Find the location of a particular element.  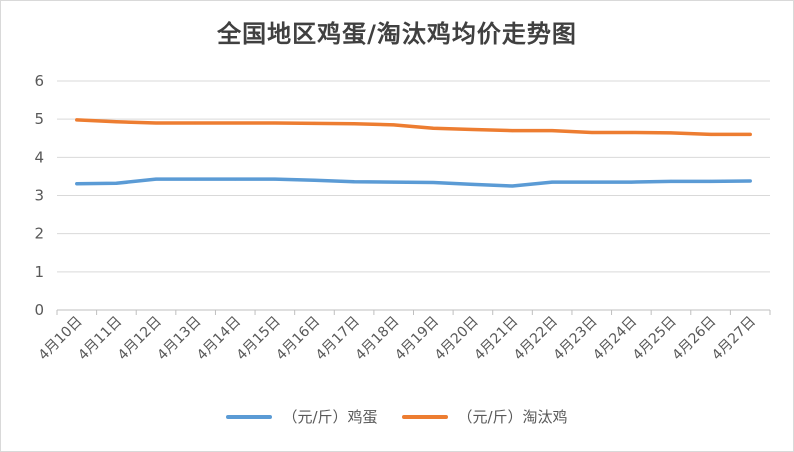

y-axis-ticks: 0 1 2 3 4 5 6 is located at coordinates (39, 195).